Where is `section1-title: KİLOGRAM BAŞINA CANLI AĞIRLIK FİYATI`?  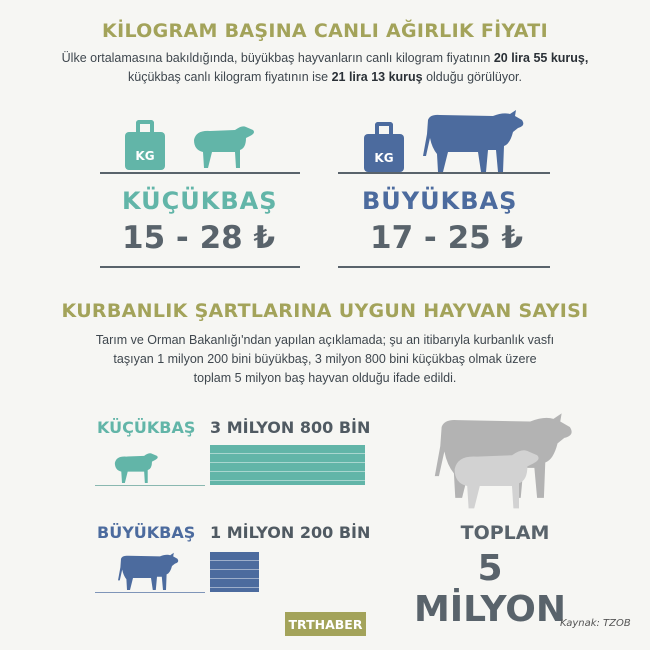
section1-title: KİLOGRAM BAŞINA CANLI AĞIRLIK FİYATI is located at coordinates (325, 31).